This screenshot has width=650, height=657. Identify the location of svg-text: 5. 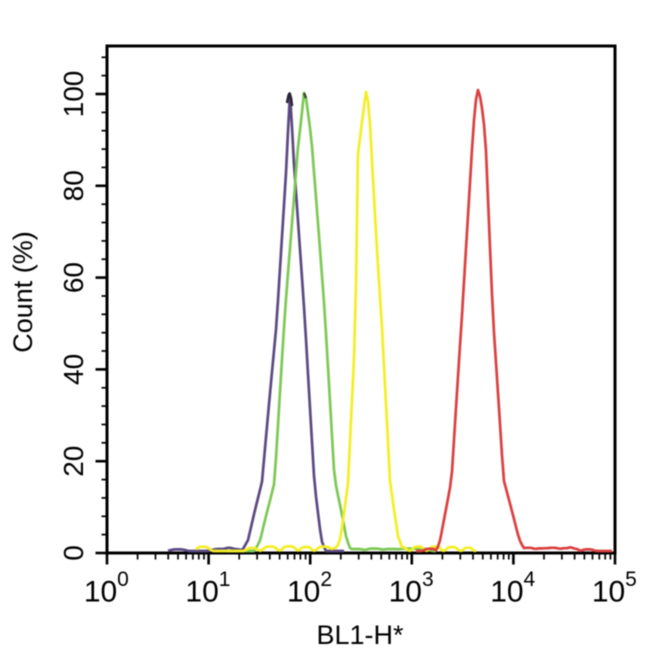
(631, 579).